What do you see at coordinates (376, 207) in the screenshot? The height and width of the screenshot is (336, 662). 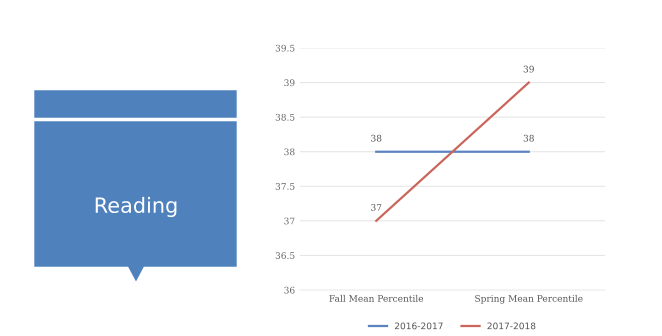 I see `data-label: 37` at bounding box center [376, 207].